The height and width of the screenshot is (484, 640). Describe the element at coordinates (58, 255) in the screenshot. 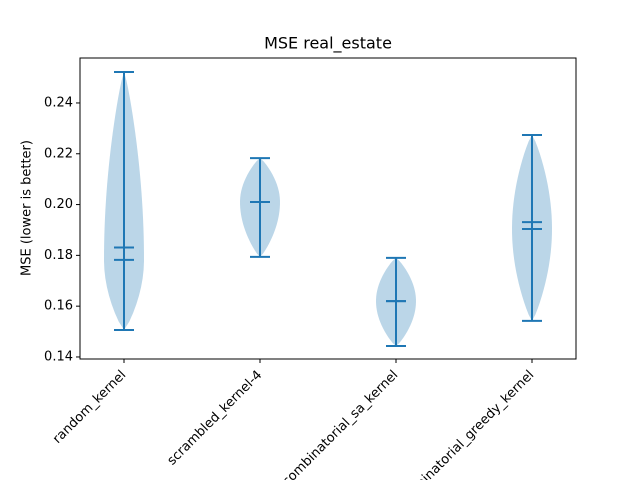

I see `y-tick-label: 0.18` at that location.